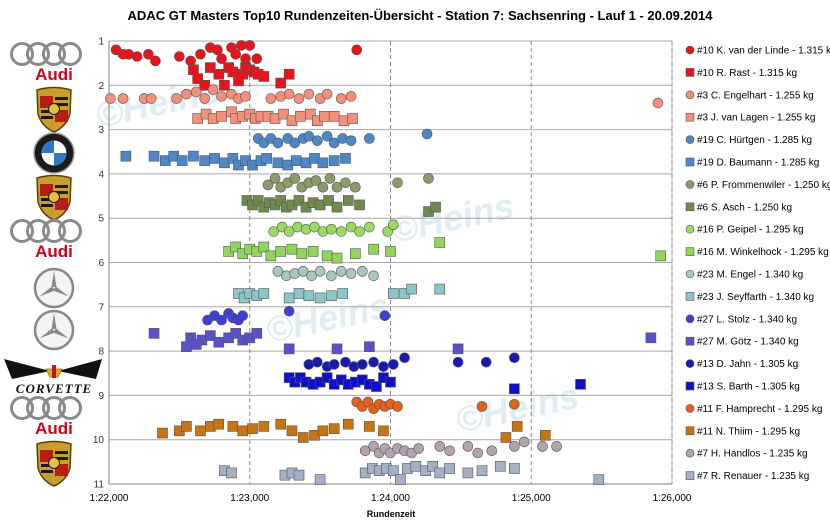 This screenshot has width=830, height=520. What do you see at coordinates (672, 498) in the screenshot?
I see `x-tick-label: 1:26,000` at bounding box center [672, 498].